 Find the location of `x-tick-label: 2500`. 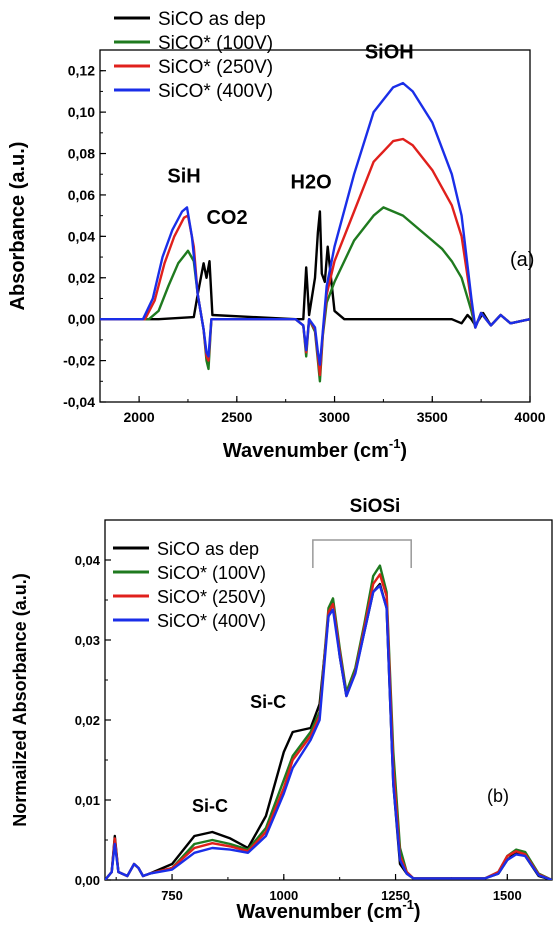

x-tick-label: 2500 is located at coordinates (236, 417).